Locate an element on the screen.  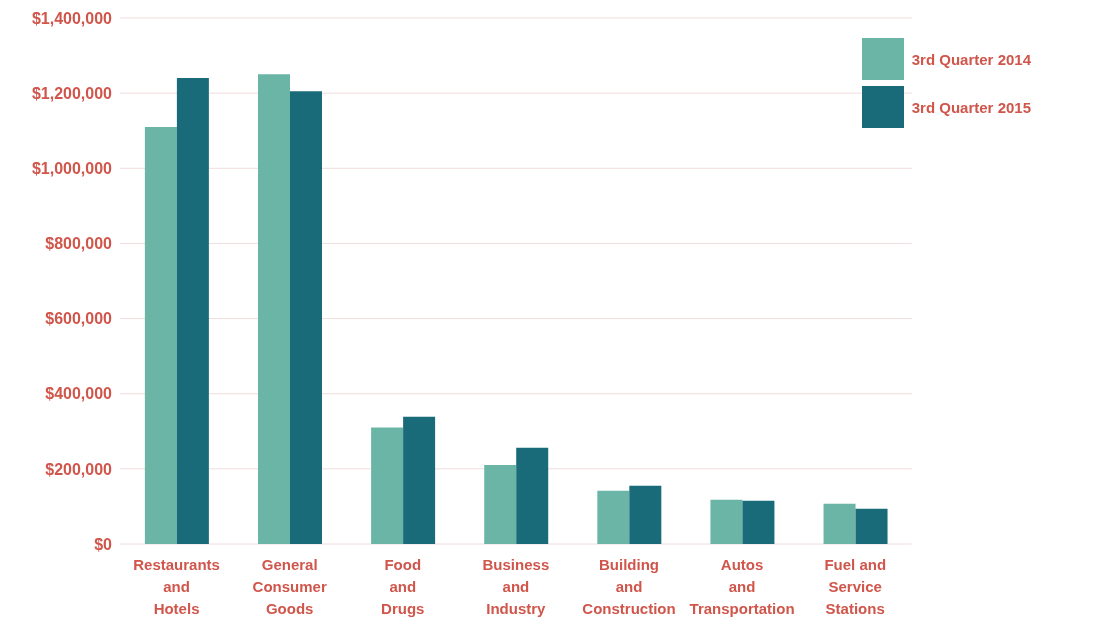
x-tick-label: Fuel and Service Stations is located at coordinates (855, 586).